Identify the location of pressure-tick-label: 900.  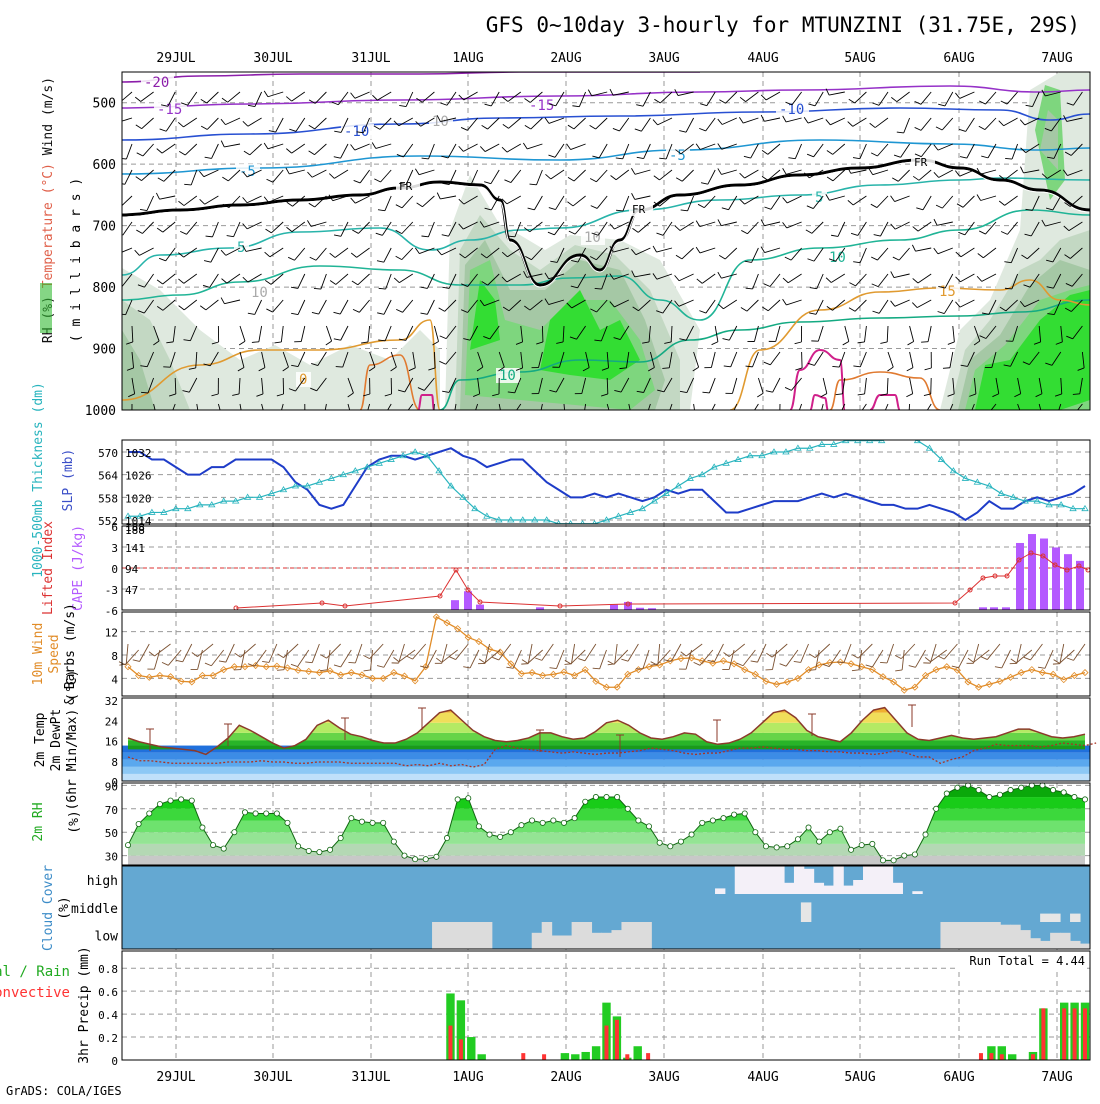
(104, 350).